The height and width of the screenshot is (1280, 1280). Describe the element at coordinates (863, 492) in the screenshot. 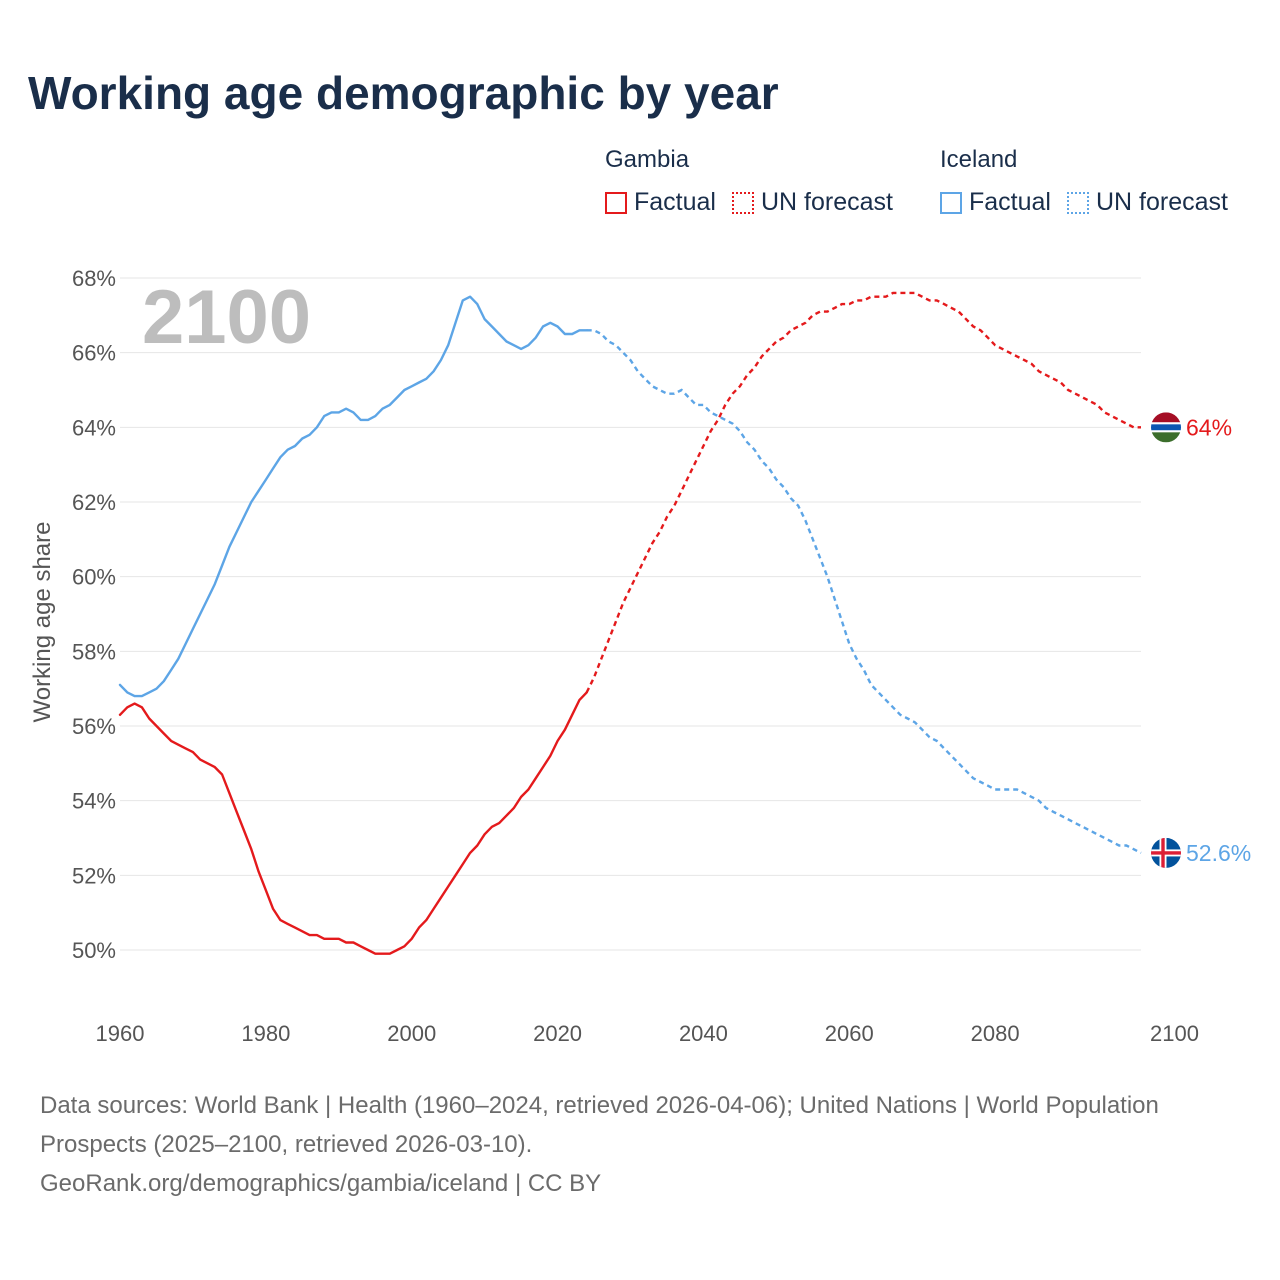

I see `series-line-gambia-forecast` at that location.